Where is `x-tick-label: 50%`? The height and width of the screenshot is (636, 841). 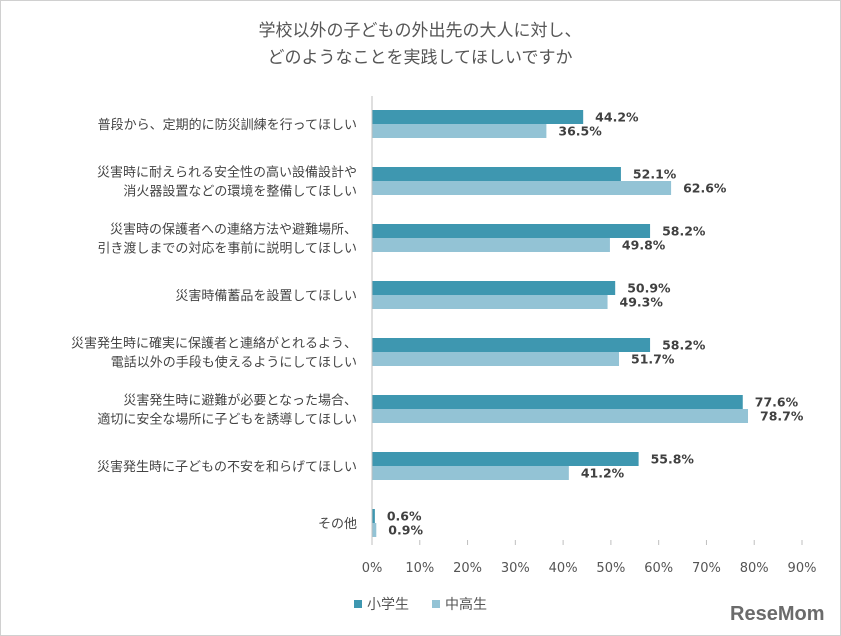 x-tick-label: 50% is located at coordinates (610, 568).